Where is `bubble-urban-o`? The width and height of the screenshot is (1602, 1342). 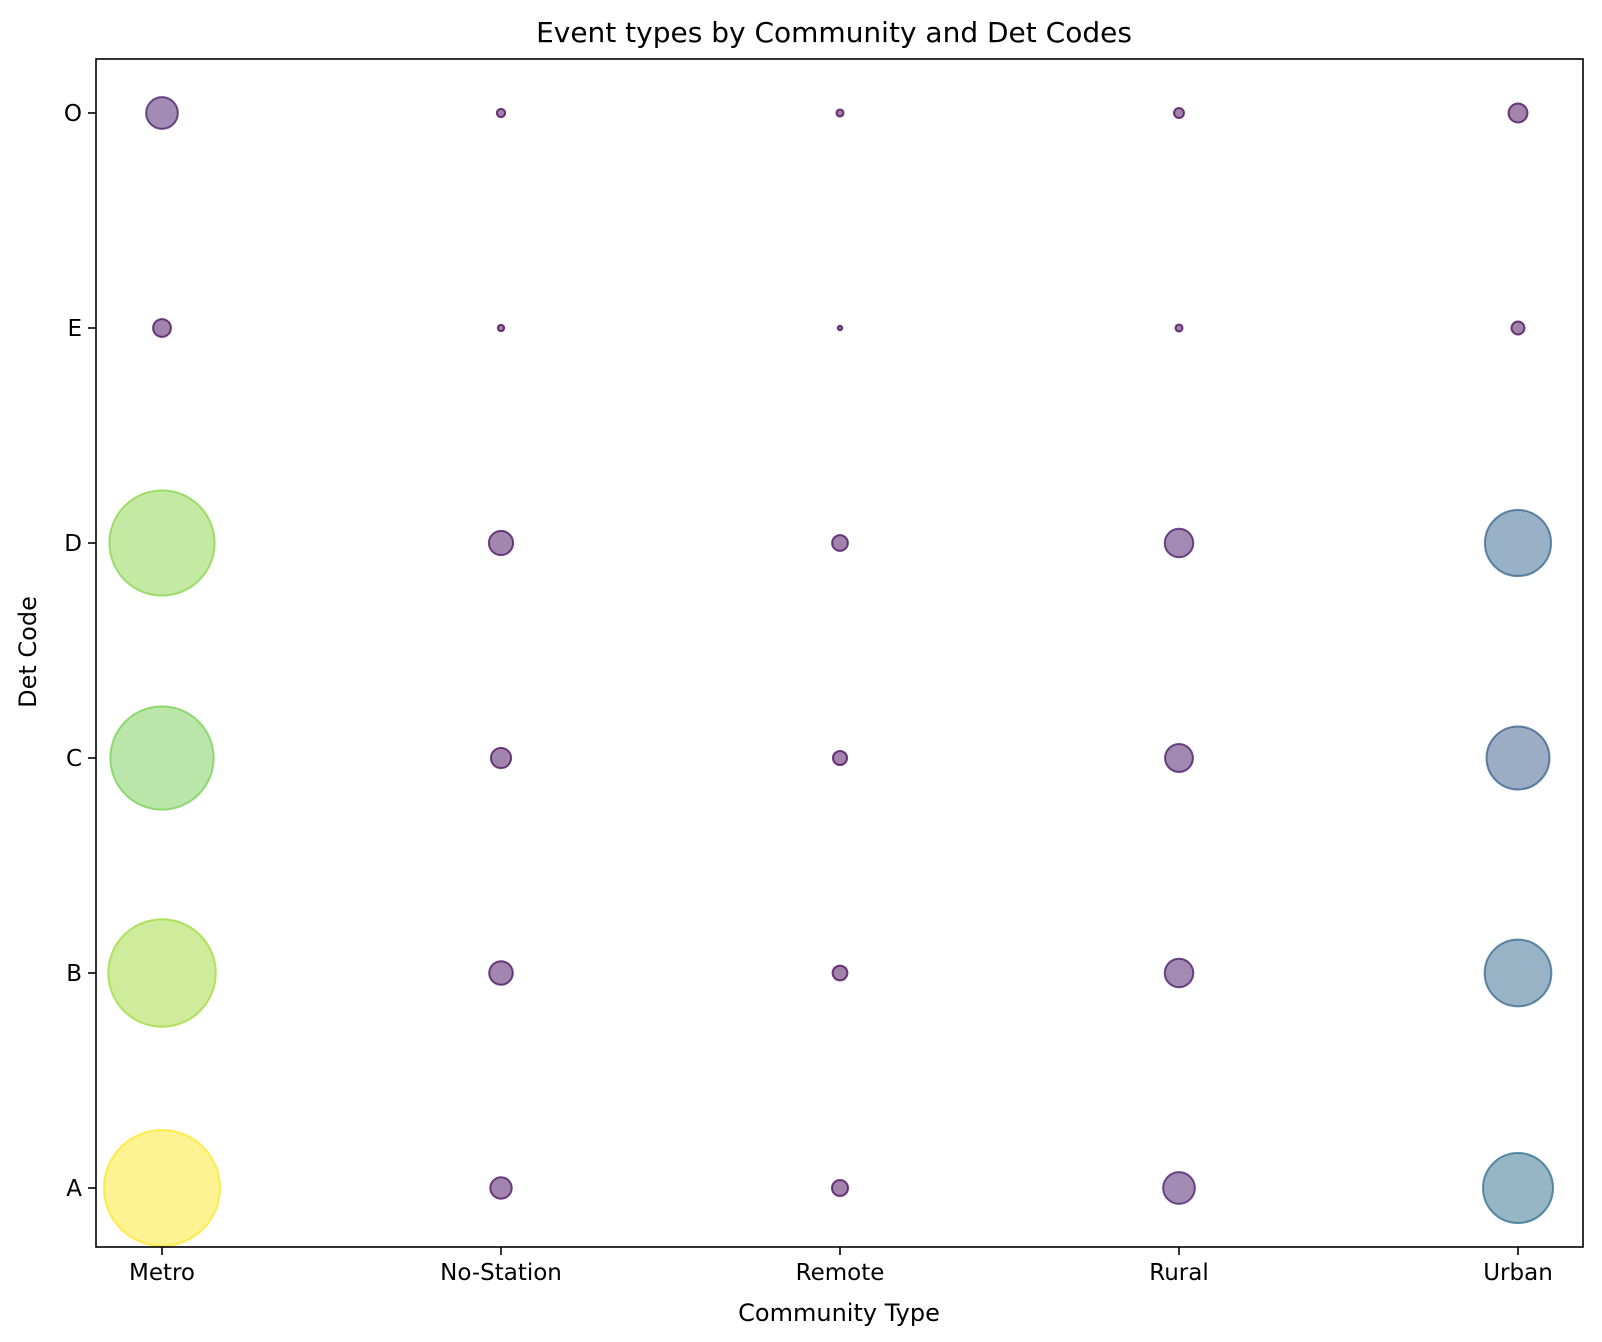
bubble-urban-o is located at coordinates (1518, 113).